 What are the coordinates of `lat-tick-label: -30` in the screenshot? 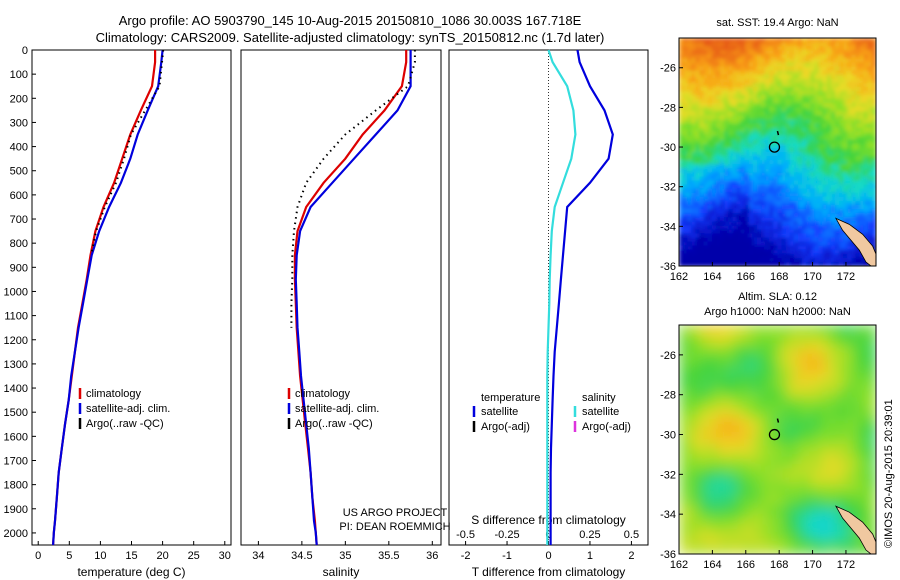 It's located at (668, 148).